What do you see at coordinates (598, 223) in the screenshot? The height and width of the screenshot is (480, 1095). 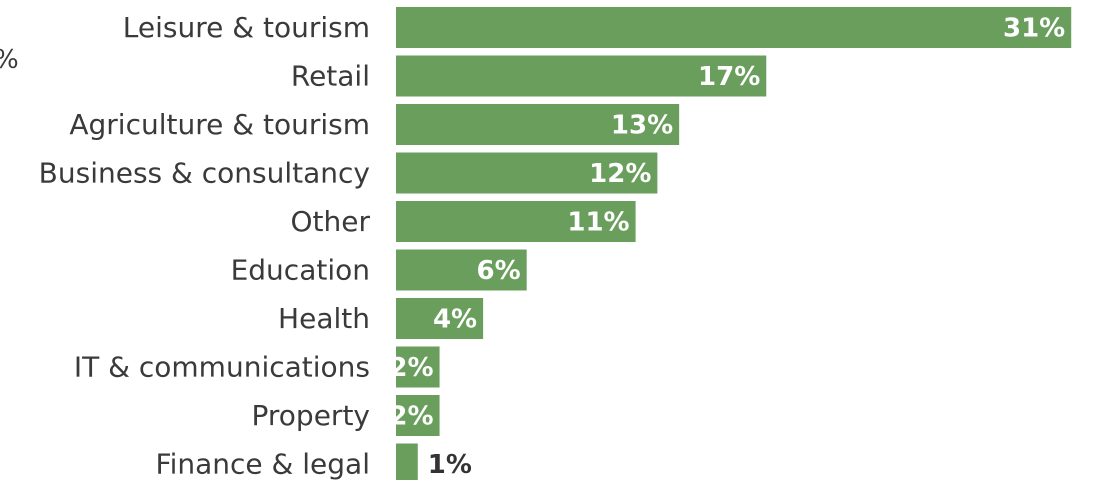 I see `value-label: 11%` at bounding box center [598, 223].